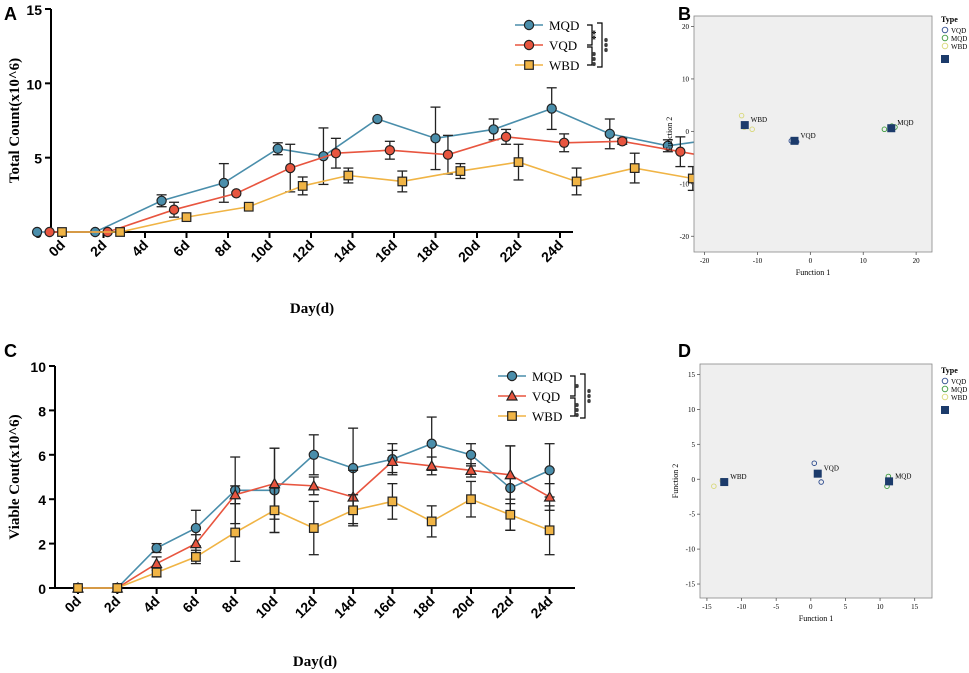  Describe the element at coordinates (691, 550) in the screenshot. I see `y-tick-label: -10` at that location.